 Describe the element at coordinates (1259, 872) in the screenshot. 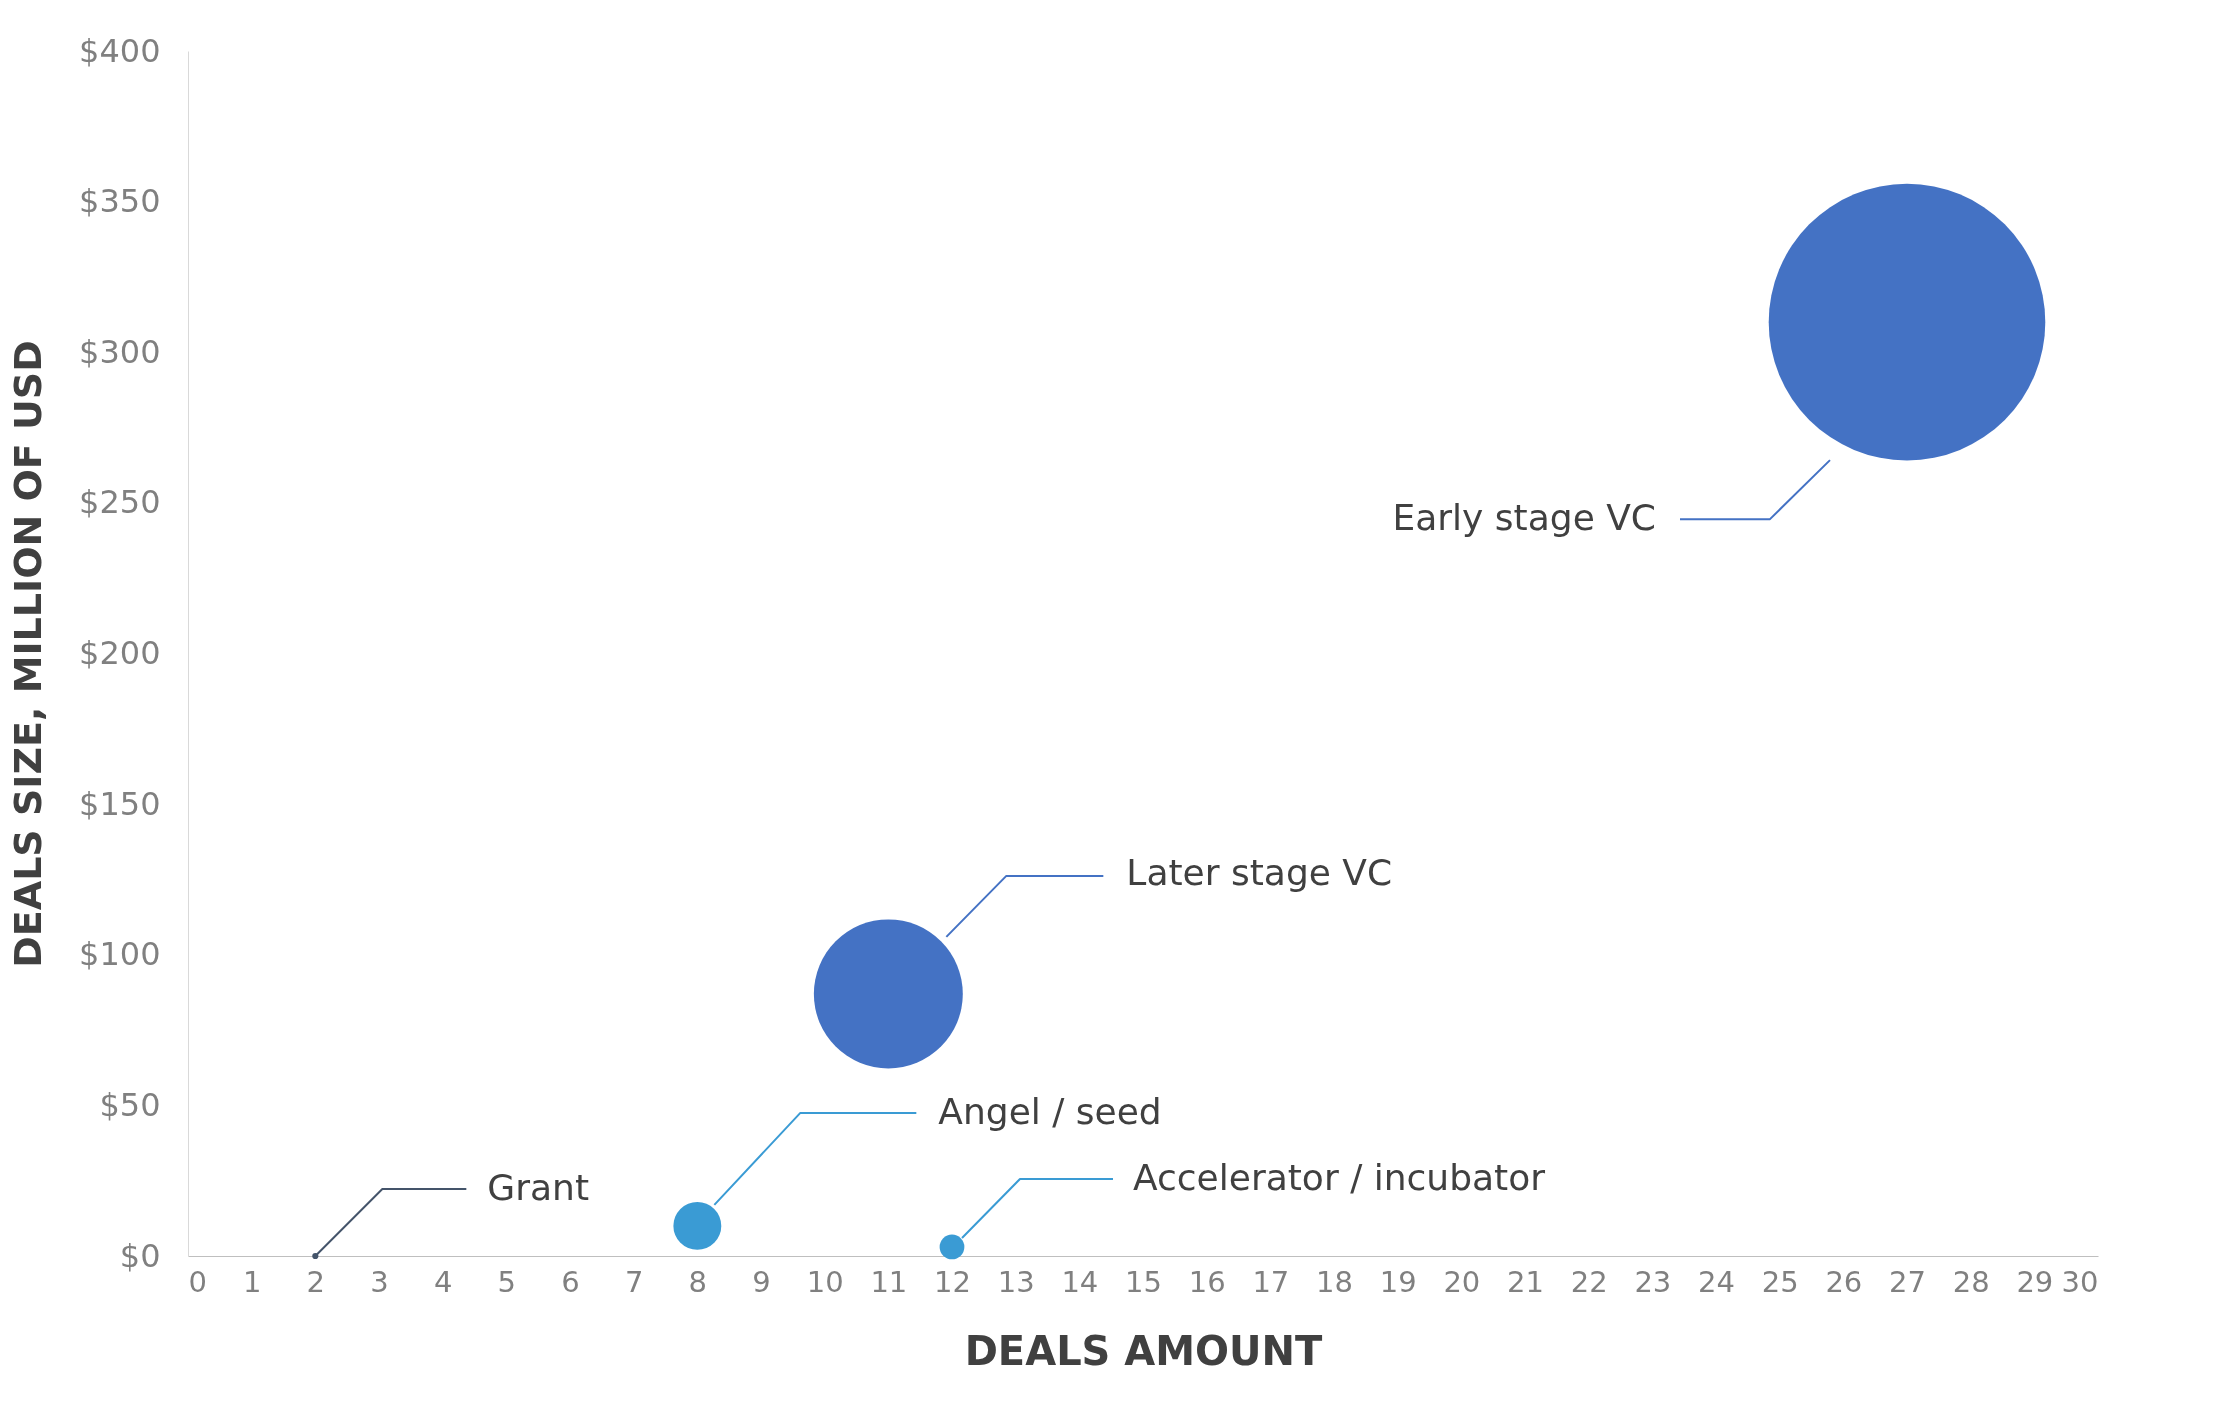

I see `text: Later stage VC` at that location.